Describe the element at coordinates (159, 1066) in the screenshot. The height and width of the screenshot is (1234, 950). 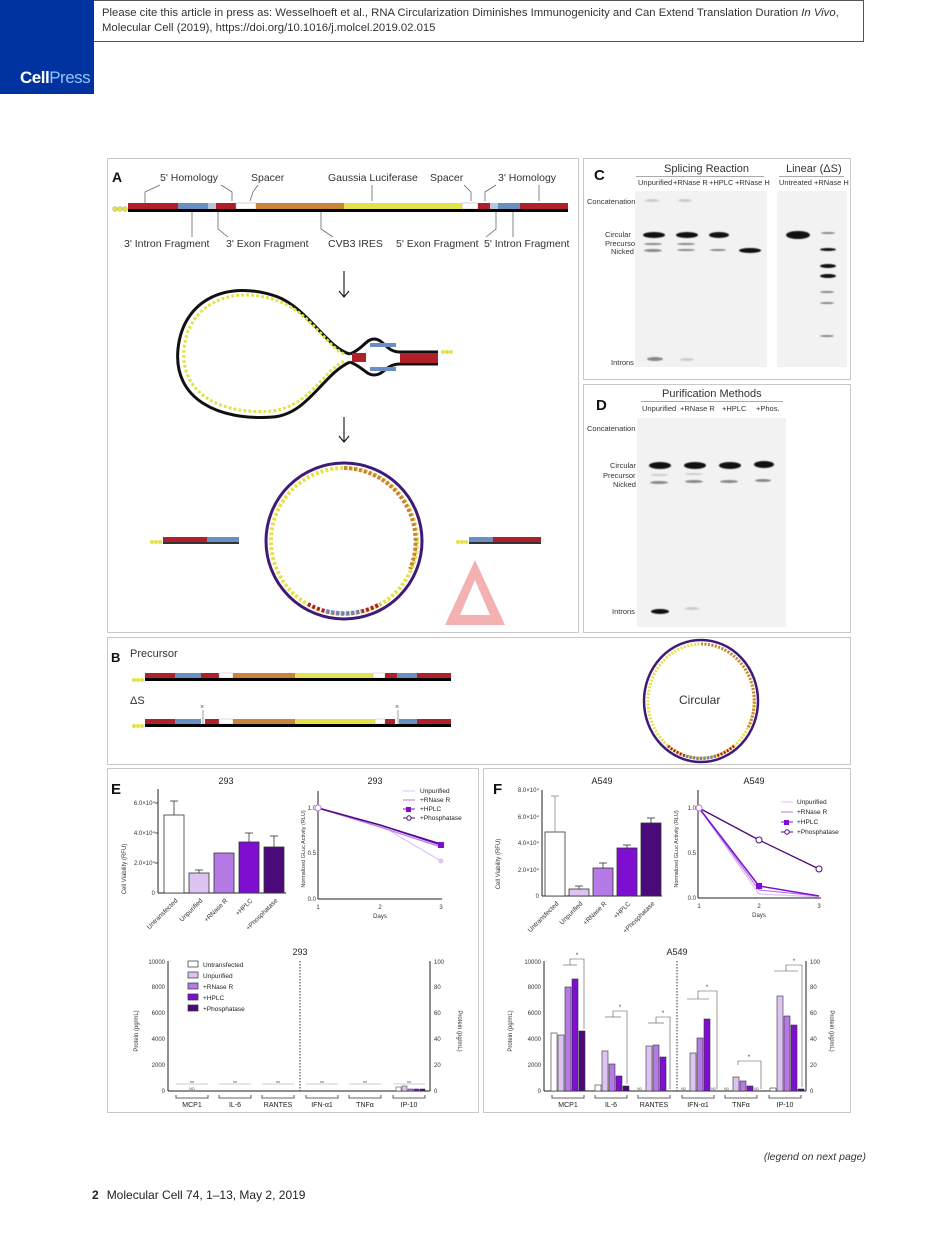
I see `svg-text: 2000` at that location.